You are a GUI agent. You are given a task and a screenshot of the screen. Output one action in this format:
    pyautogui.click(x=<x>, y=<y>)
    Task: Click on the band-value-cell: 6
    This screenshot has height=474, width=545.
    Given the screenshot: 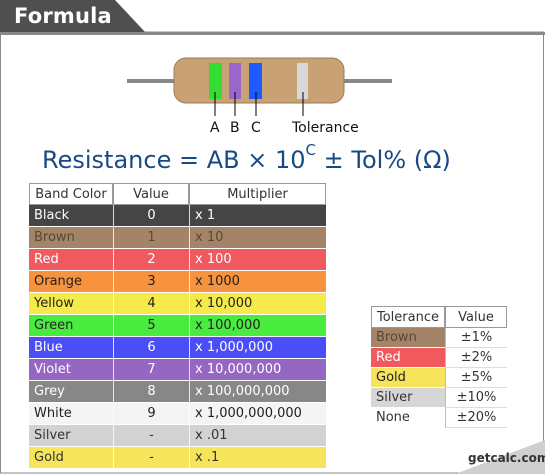 What is the action you would take?
    pyautogui.click(x=151, y=348)
    